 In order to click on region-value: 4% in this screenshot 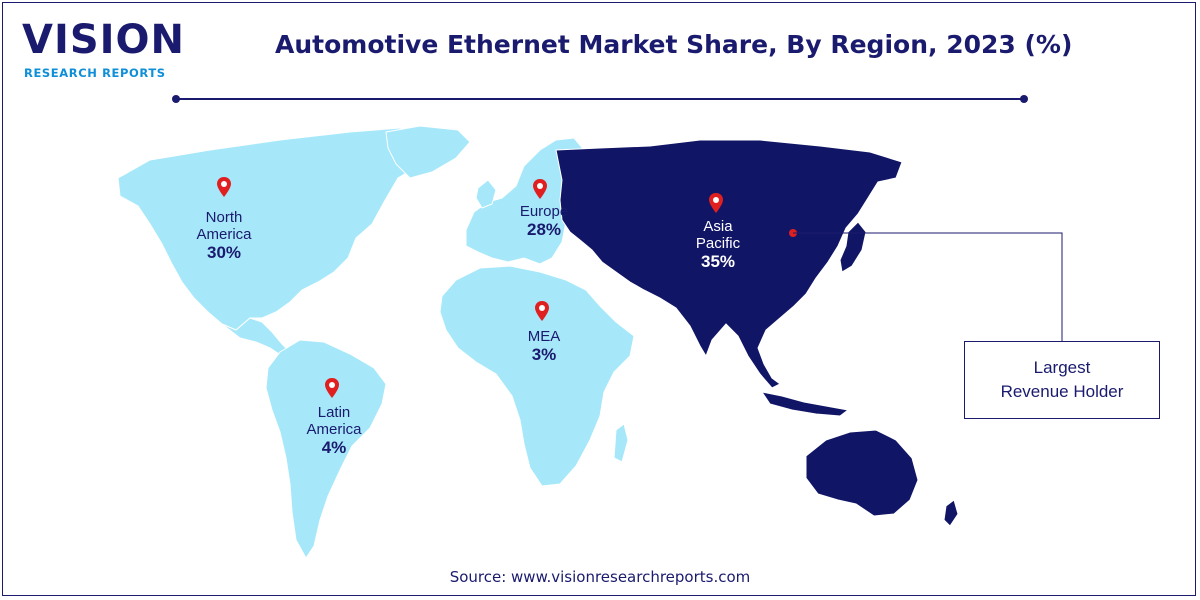, I will do `click(334, 447)`.